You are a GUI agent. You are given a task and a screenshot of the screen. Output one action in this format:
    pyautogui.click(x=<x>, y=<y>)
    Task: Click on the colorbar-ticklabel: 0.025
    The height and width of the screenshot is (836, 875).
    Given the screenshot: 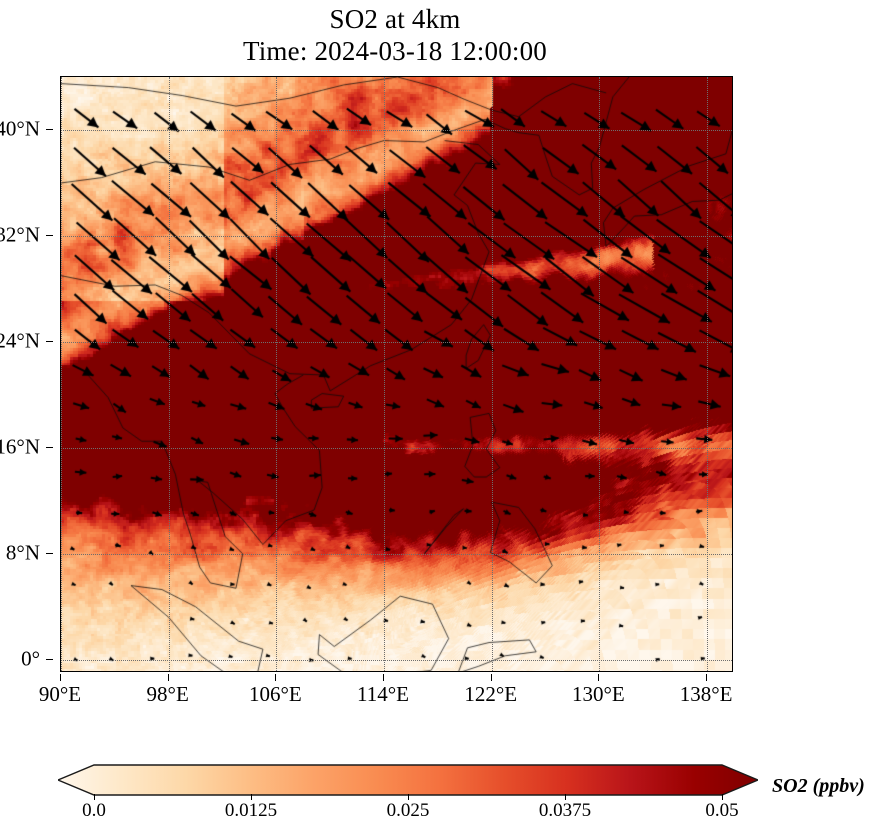 What is the action you would take?
    pyautogui.click(x=408, y=810)
    